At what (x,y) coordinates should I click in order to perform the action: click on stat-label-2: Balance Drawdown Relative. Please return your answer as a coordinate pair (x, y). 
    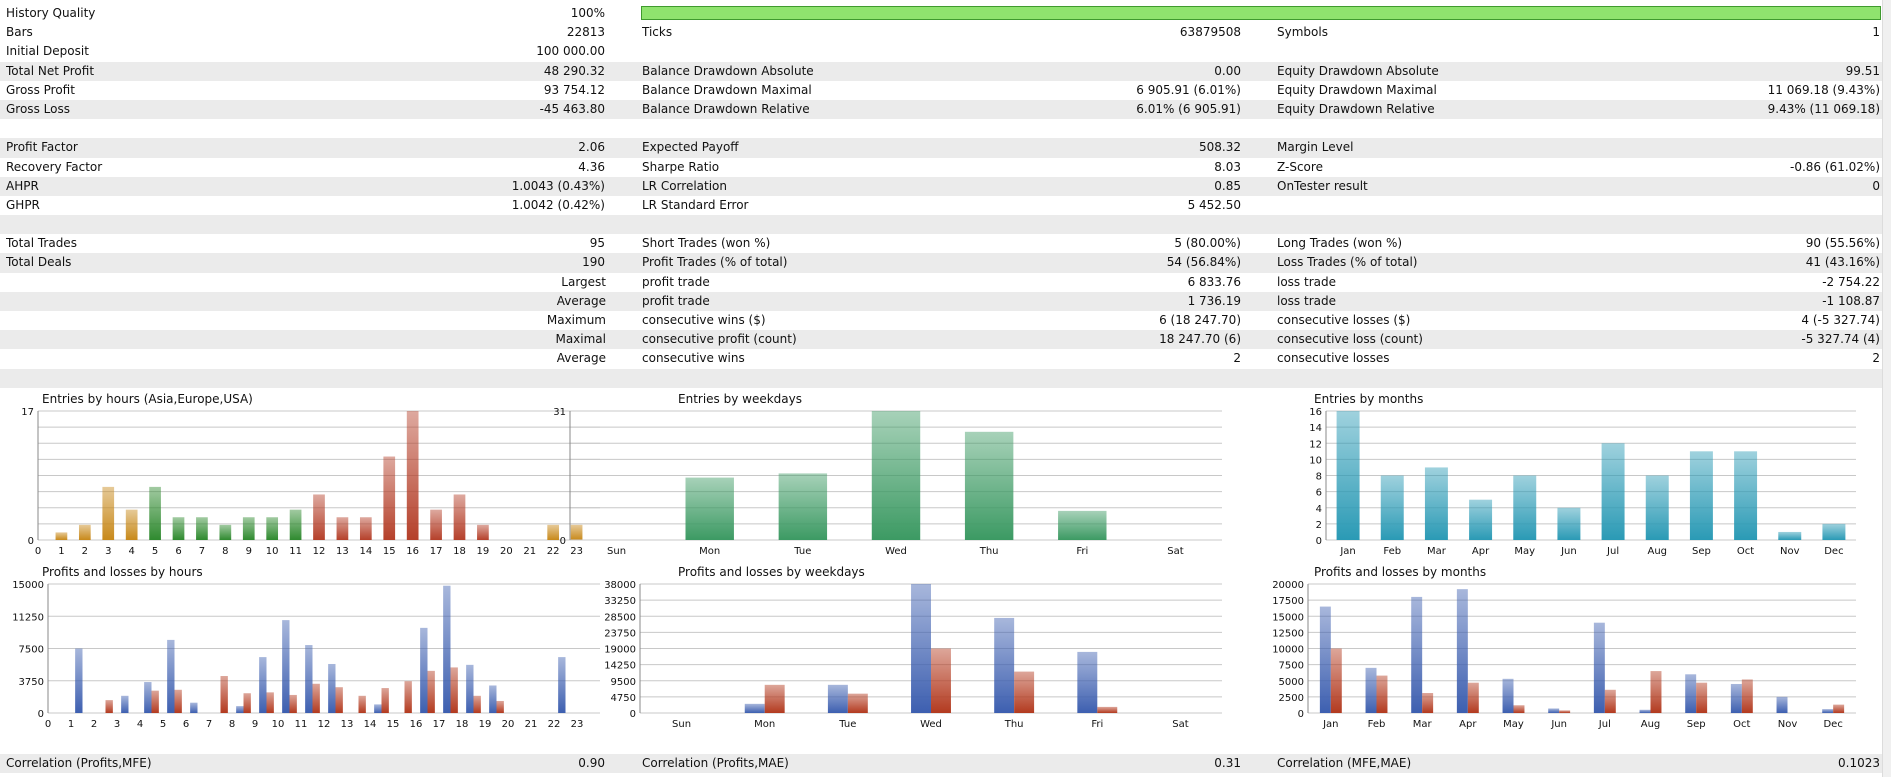
    Looking at the image, I should click on (726, 108).